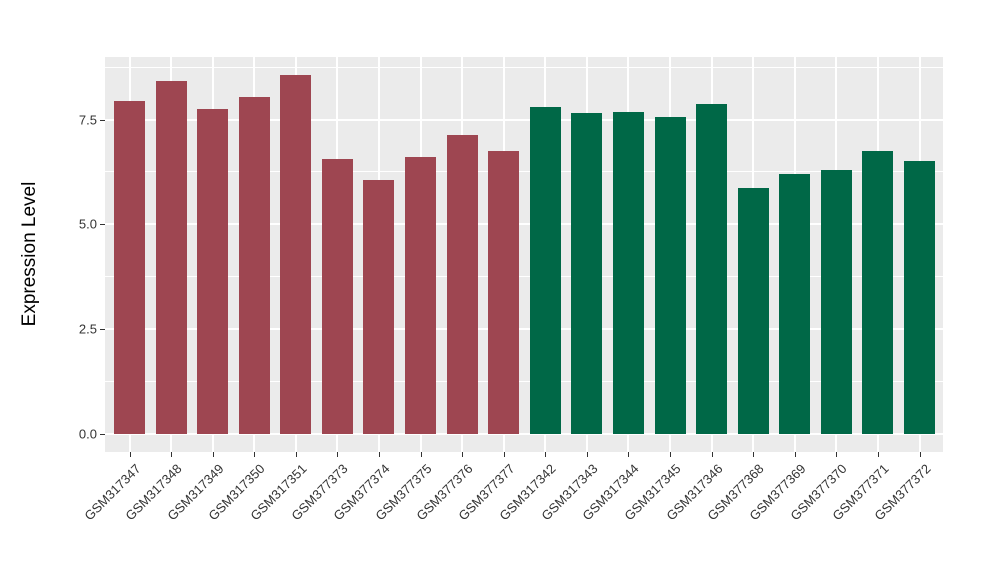 The width and height of the screenshot is (1000, 580). Describe the element at coordinates (379, 307) in the screenshot. I see `bar-GSM377374` at that location.